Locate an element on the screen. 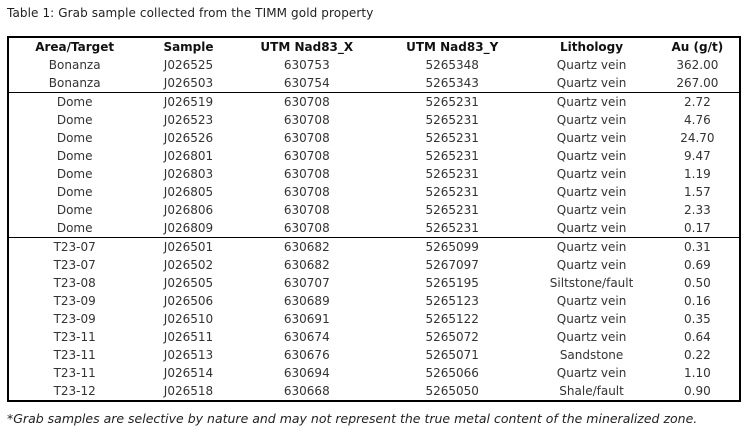 Image resolution: width=748 pixels, height=437 pixels. table-cell: J026523 is located at coordinates (188, 120).